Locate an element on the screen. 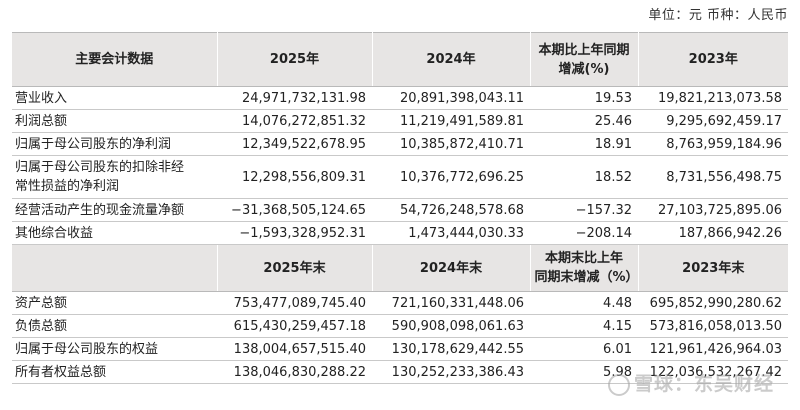 This screenshot has height=410, width=800. value-cell: 573,816,058,013.50 is located at coordinates (713, 326).